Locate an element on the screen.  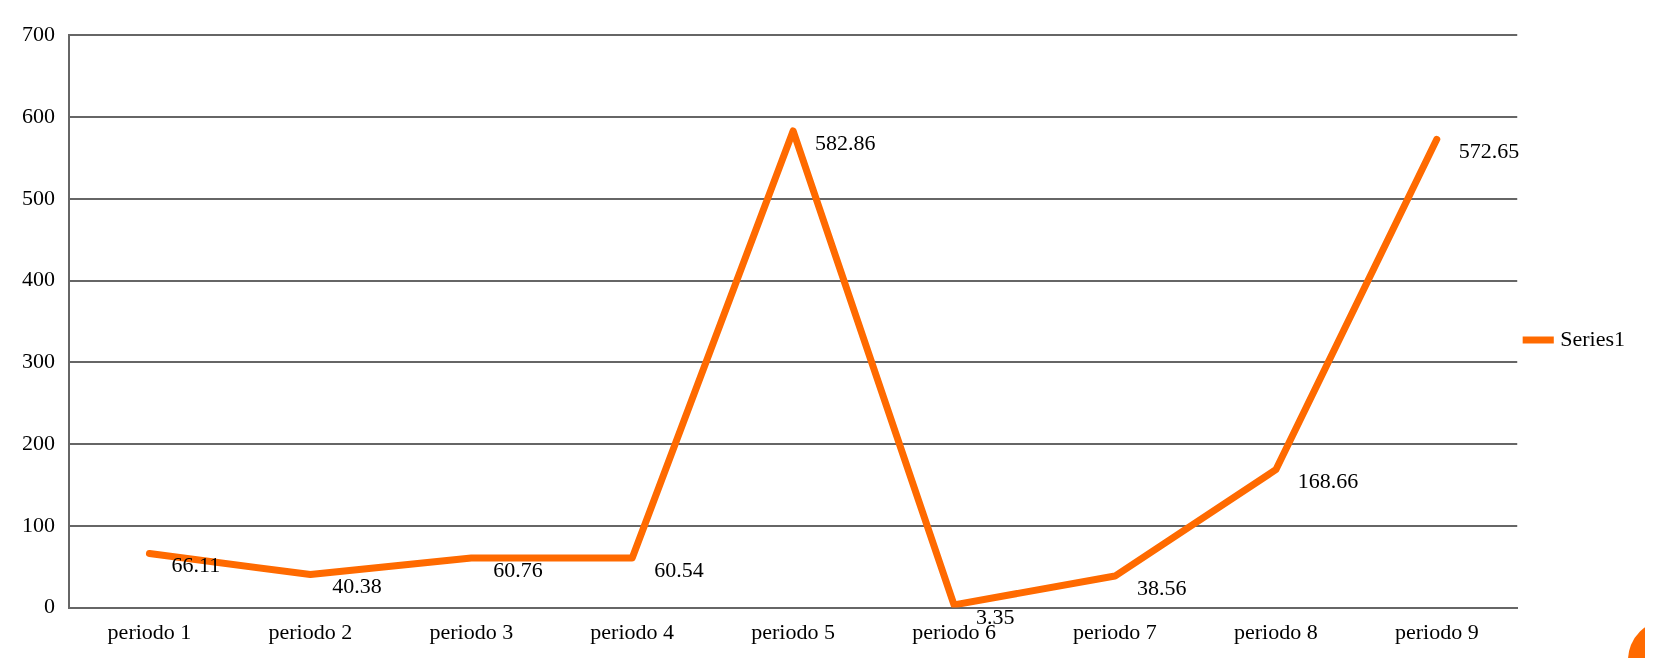
data-label: 38.56 is located at coordinates (1161, 587).